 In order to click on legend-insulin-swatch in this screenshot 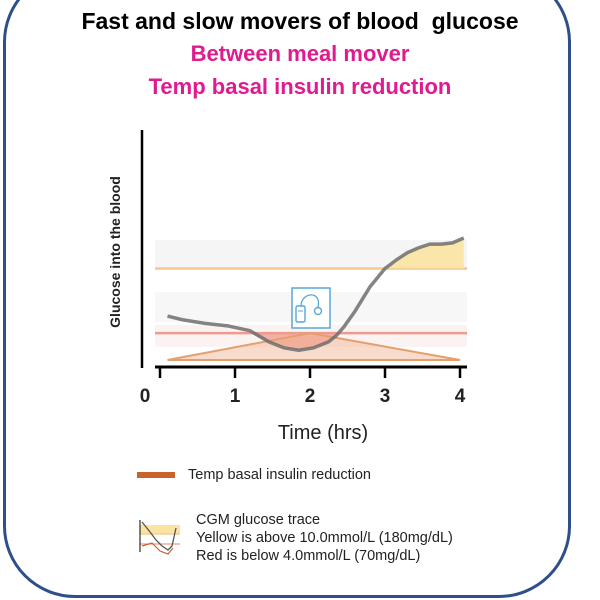, I will do `click(156, 475)`.